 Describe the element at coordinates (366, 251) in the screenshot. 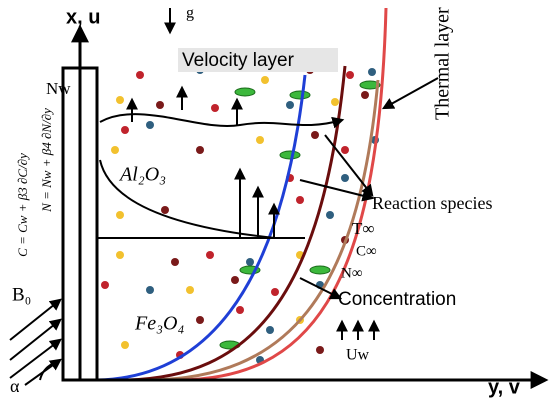

I see `c-inf-label: C∞` at that location.